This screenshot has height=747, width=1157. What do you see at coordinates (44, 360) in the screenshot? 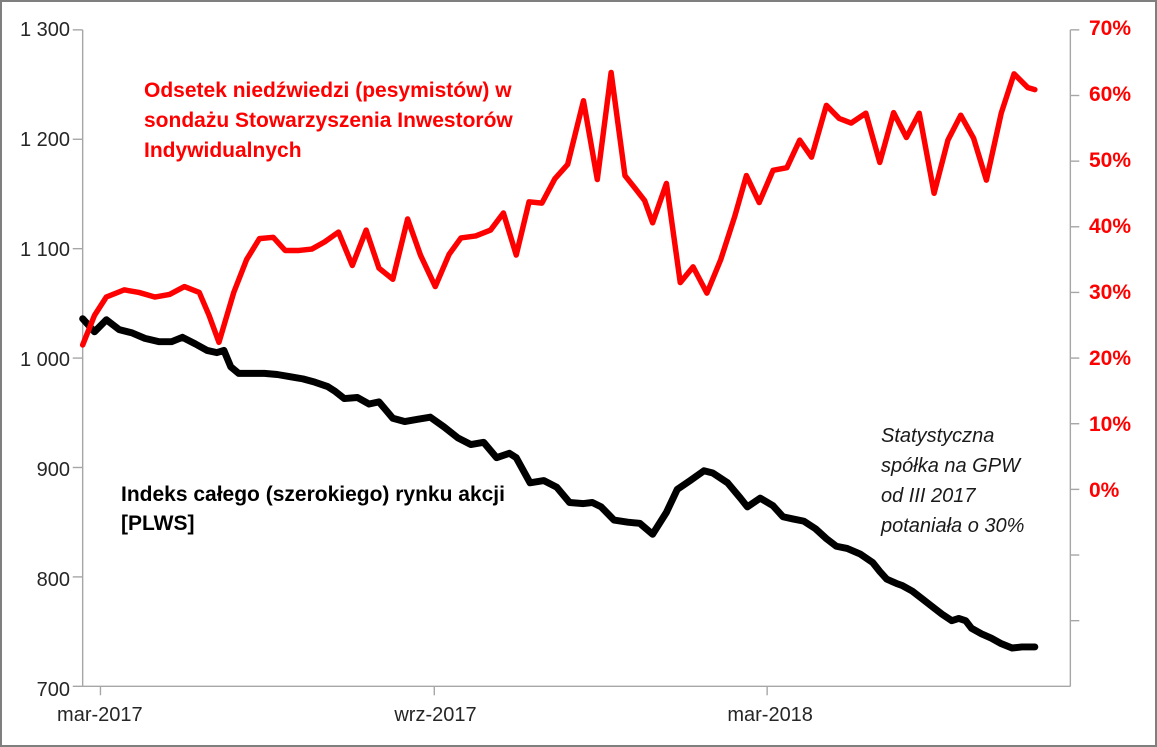
I see `y-axis-left-tick-label: 1 000` at bounding box center [44, 360].